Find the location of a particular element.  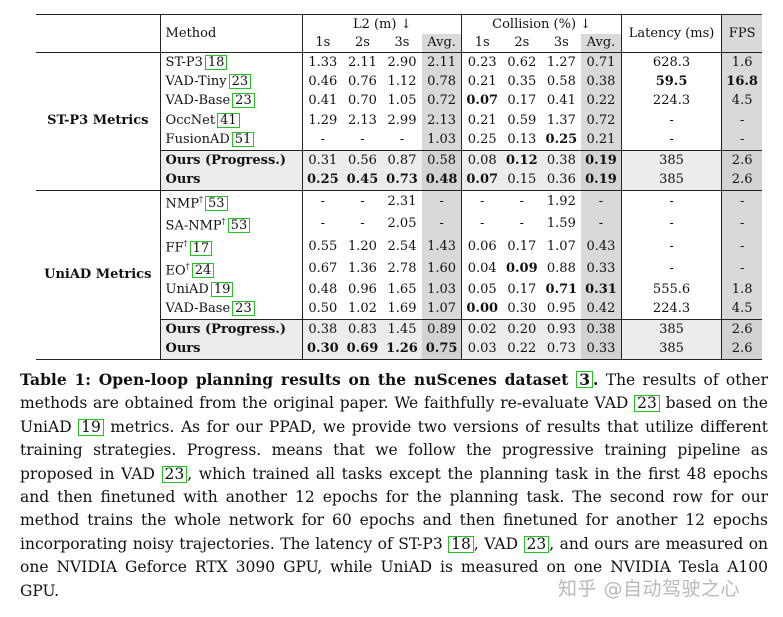

value-cell: 0.89 is located at coordinates (442, 329).